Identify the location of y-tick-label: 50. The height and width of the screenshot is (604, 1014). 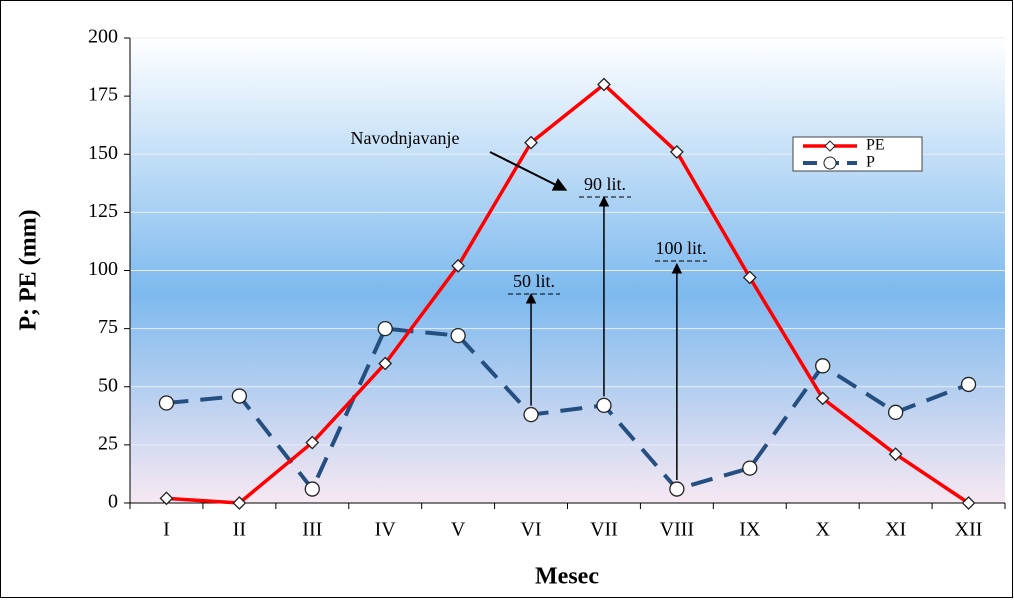
(108, 385).